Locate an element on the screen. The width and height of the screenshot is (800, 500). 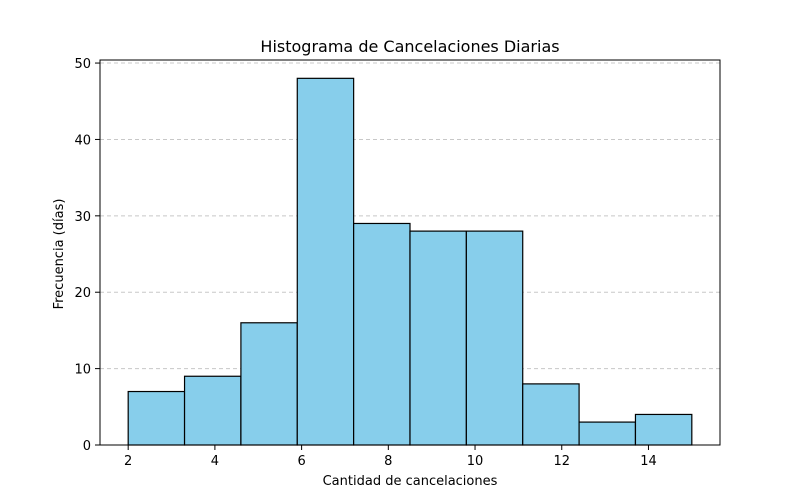
x-tick-label: 6 is located at coordinates (301, 461).